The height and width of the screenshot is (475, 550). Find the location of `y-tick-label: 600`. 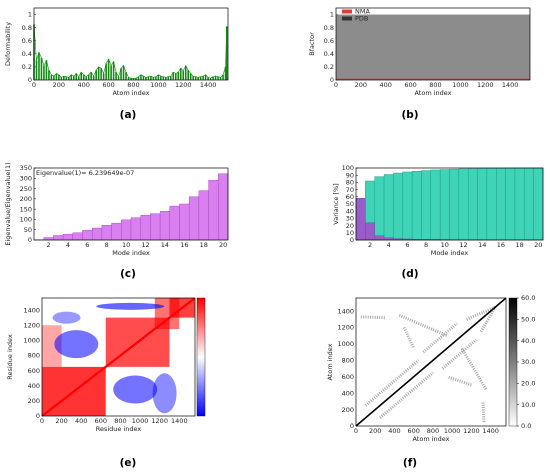

y-tick-label: 600 is located at coordinates (34, 371).